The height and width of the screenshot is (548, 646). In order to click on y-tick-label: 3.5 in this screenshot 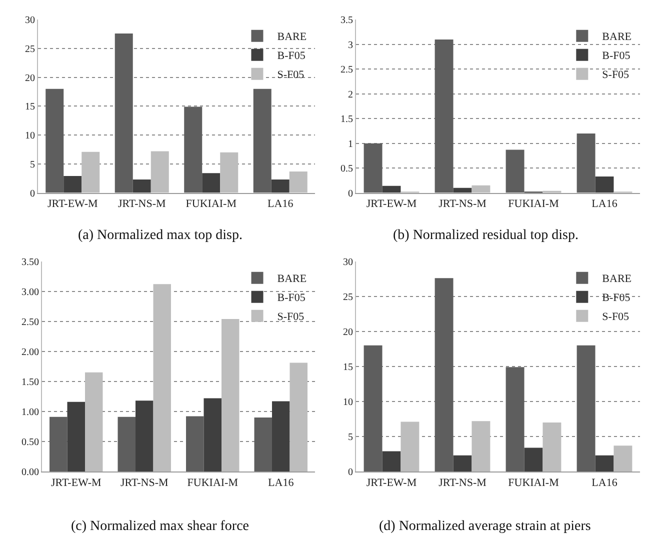, I will do `click(346, 20)`.